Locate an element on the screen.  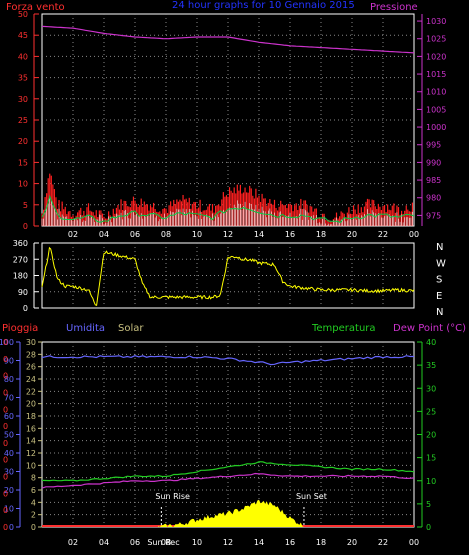
humidity-tick-label: 0 is located at coordinates (11, 527).